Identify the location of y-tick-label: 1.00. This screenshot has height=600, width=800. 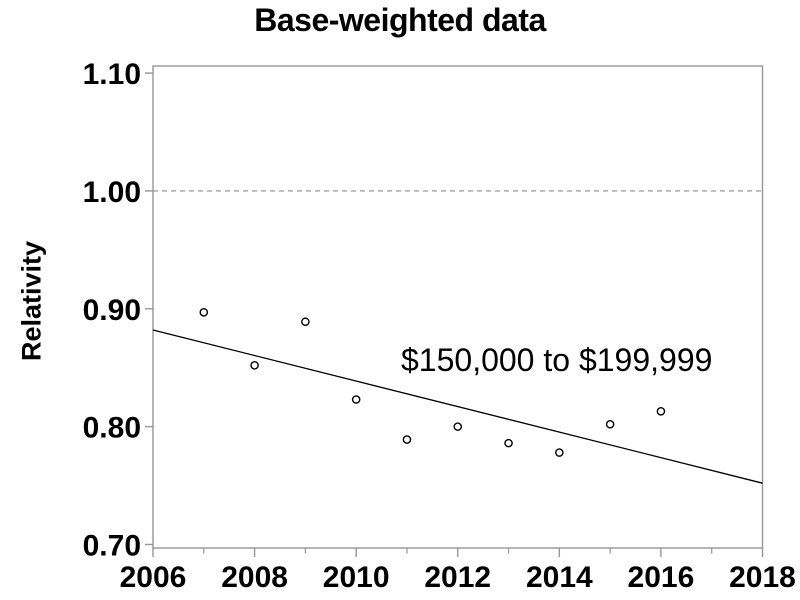
(112, 192).